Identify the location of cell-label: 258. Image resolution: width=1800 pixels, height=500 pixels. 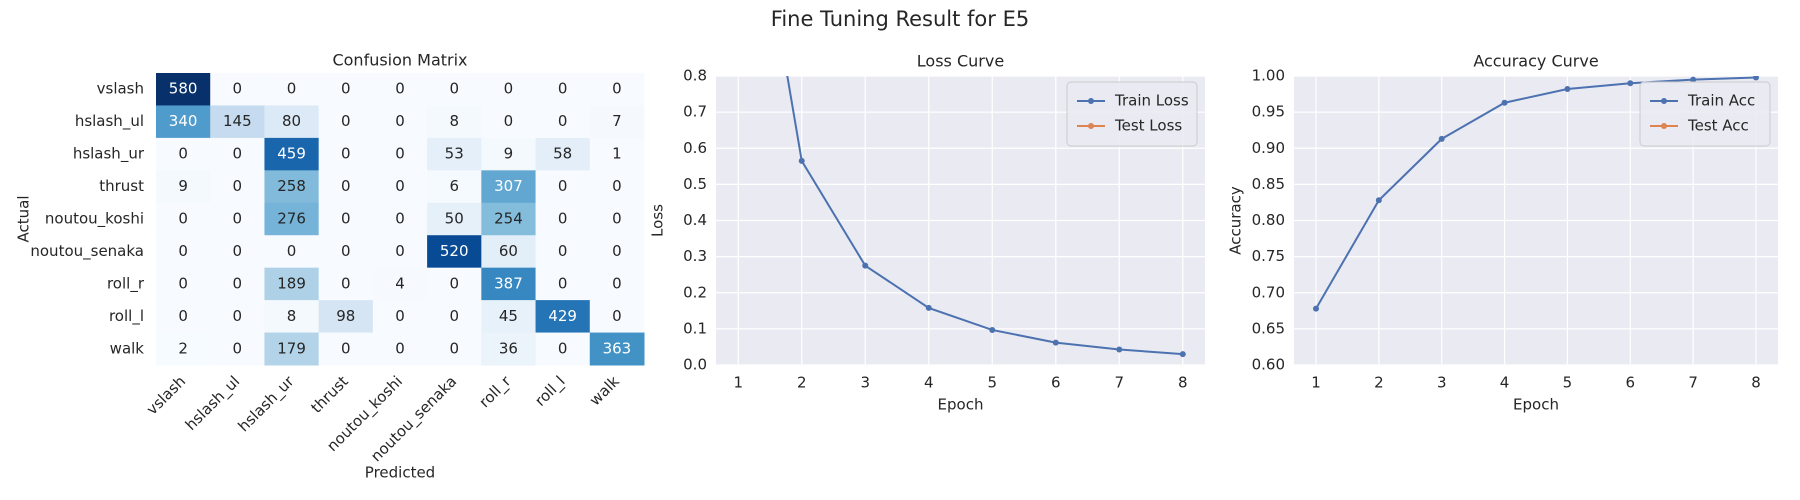
(291, 186).